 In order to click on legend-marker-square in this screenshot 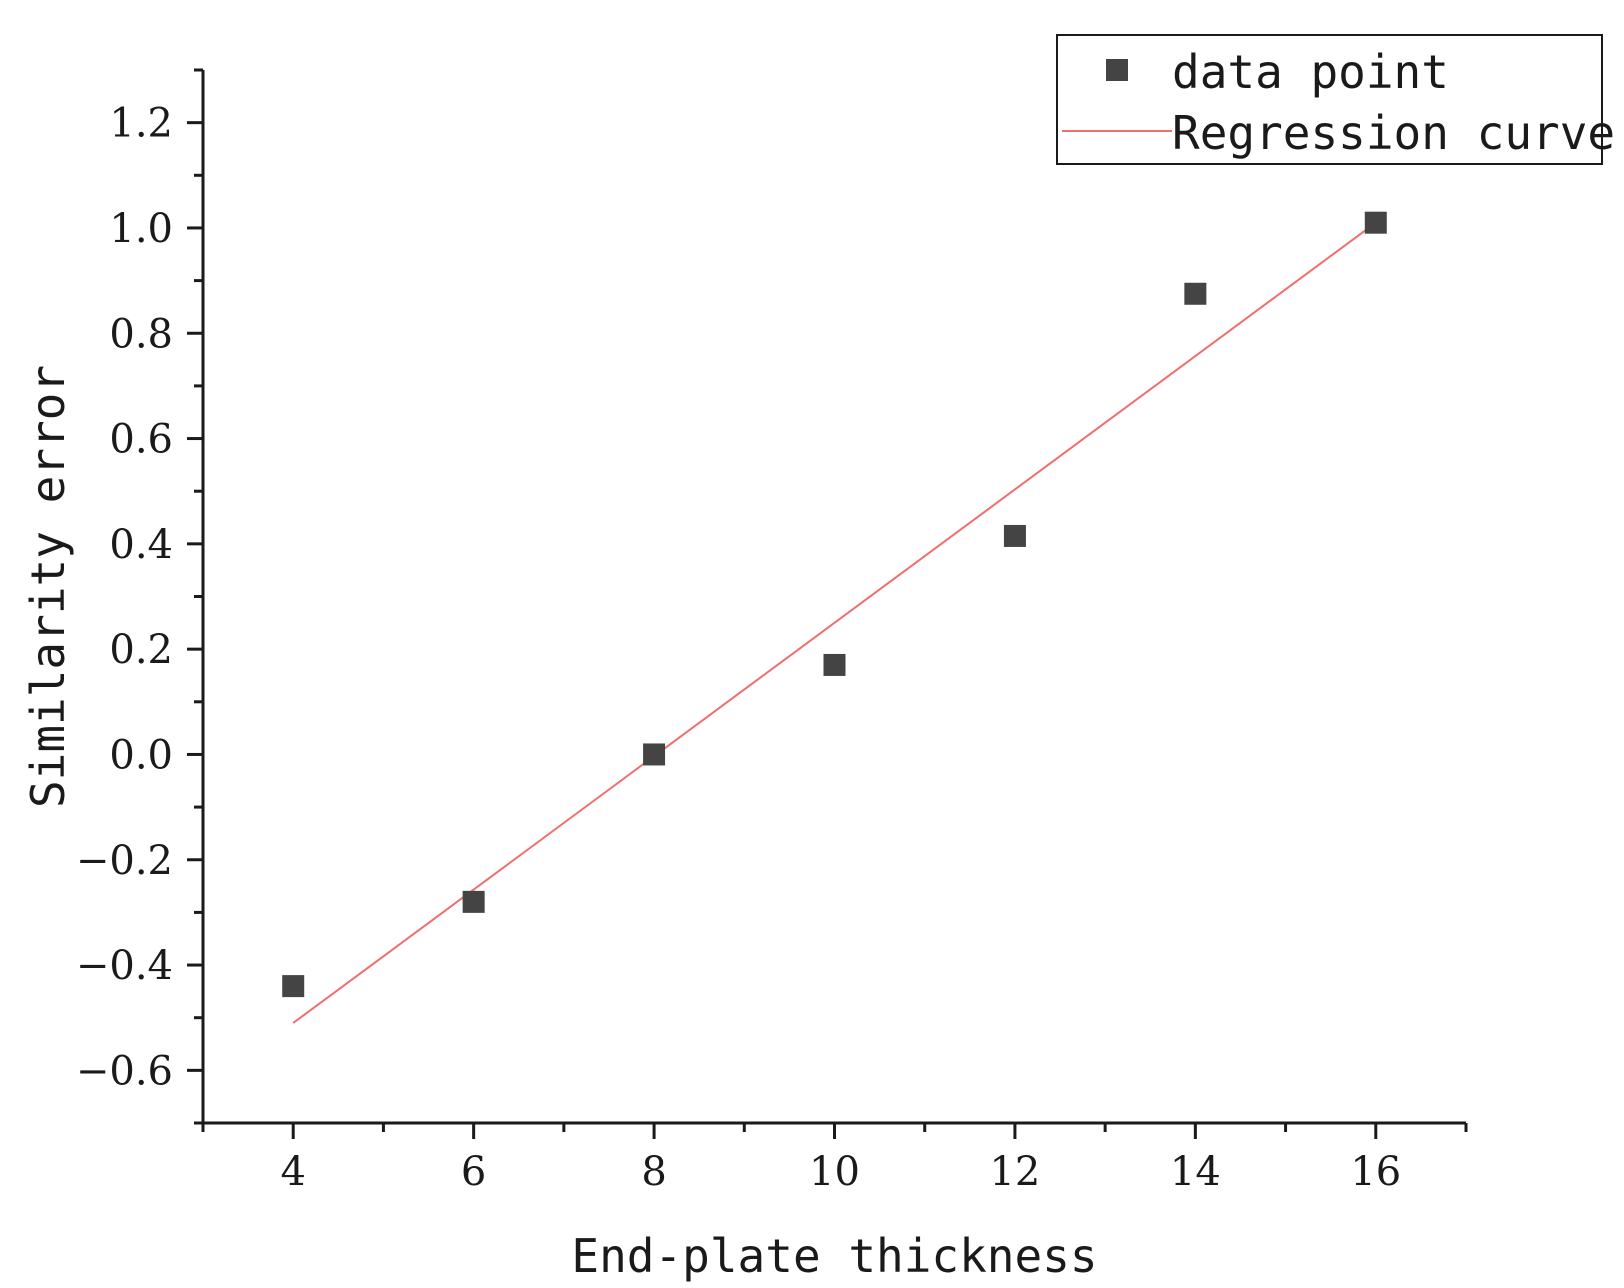, I will do `click(1117, 70)`.